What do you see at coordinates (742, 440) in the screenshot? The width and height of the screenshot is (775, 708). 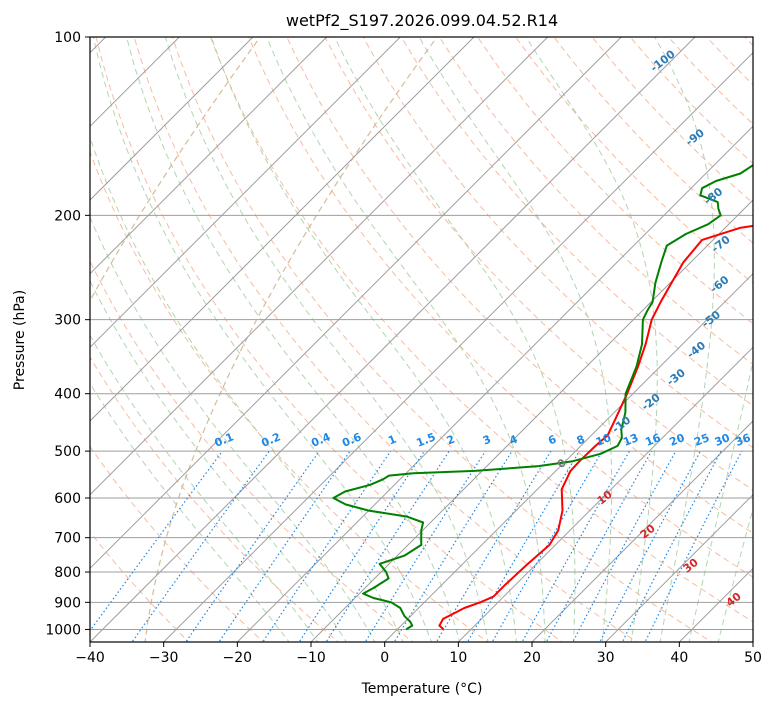 I see `mixing-ratio-label: 36` at bounding box center [742, 440].